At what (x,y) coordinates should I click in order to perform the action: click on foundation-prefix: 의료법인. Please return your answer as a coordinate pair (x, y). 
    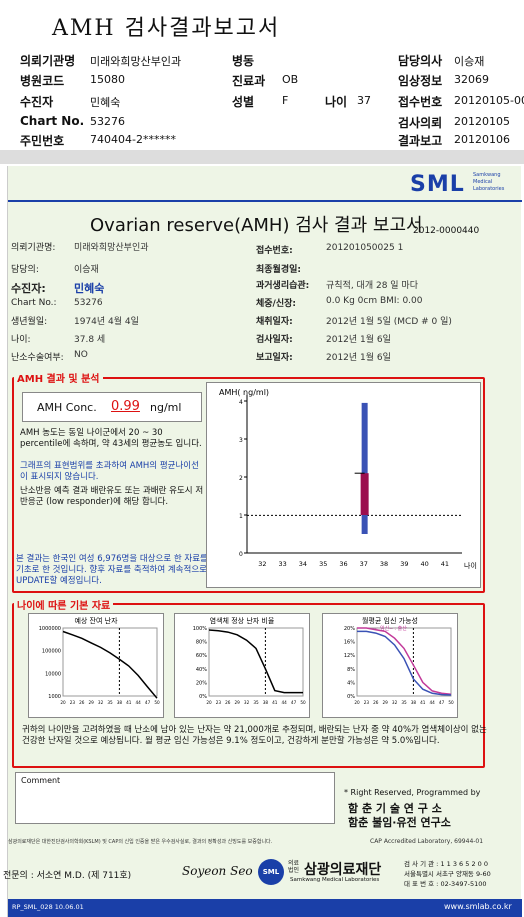
    Looking at the image, I should click on (294, 867).